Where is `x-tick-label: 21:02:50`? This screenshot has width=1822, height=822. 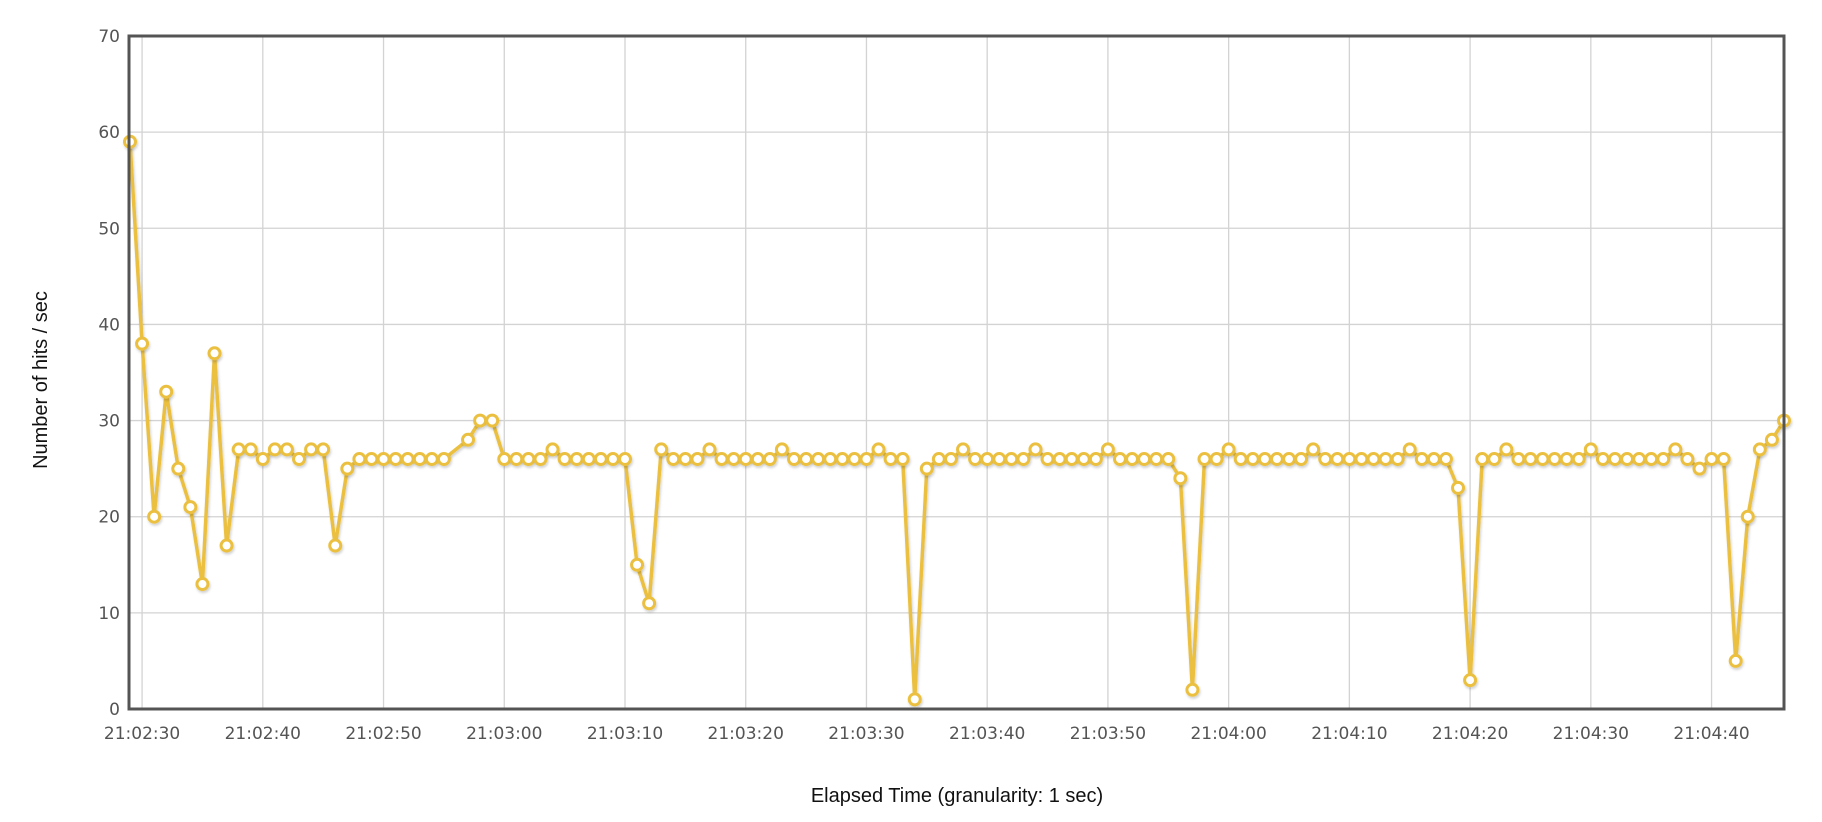
x-tick-label: 21:02:50 is located at coordinates (383, 734).